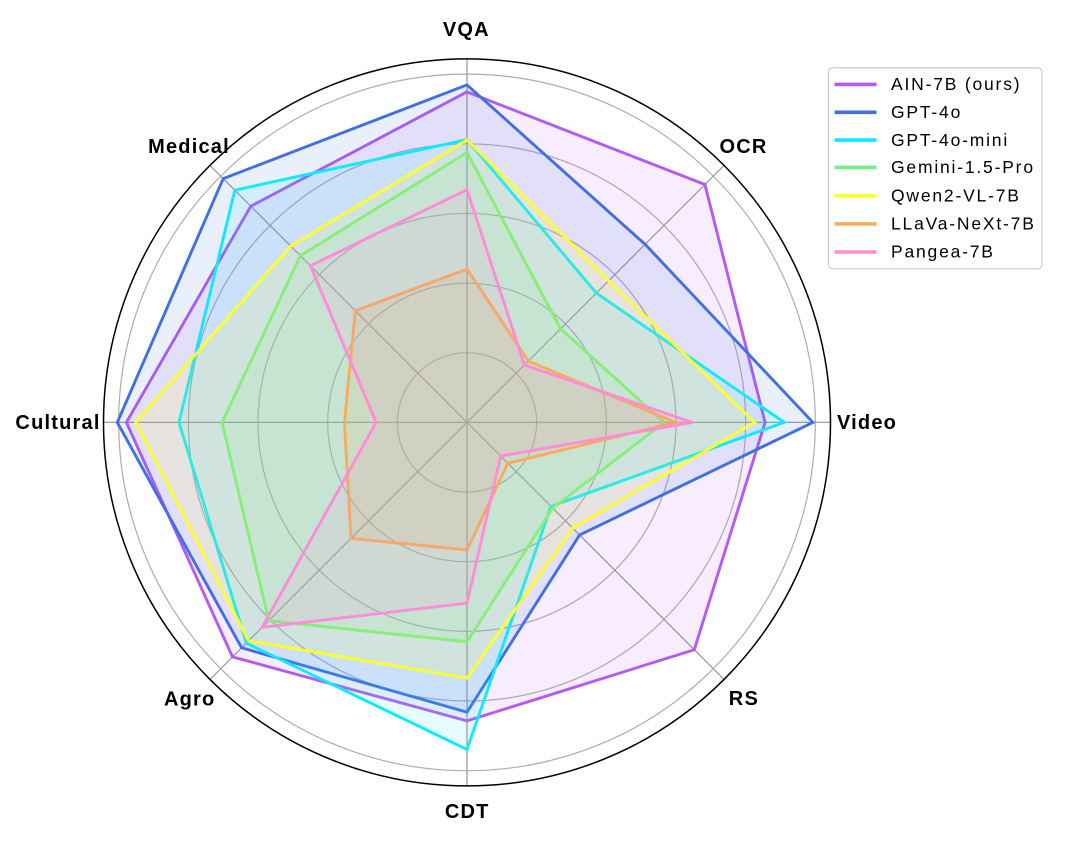 This screenshot has height=843, width=1086. Describe the element at coordinates (466, 30) in the screenshot. I see `svg-text: VQA` at that location.